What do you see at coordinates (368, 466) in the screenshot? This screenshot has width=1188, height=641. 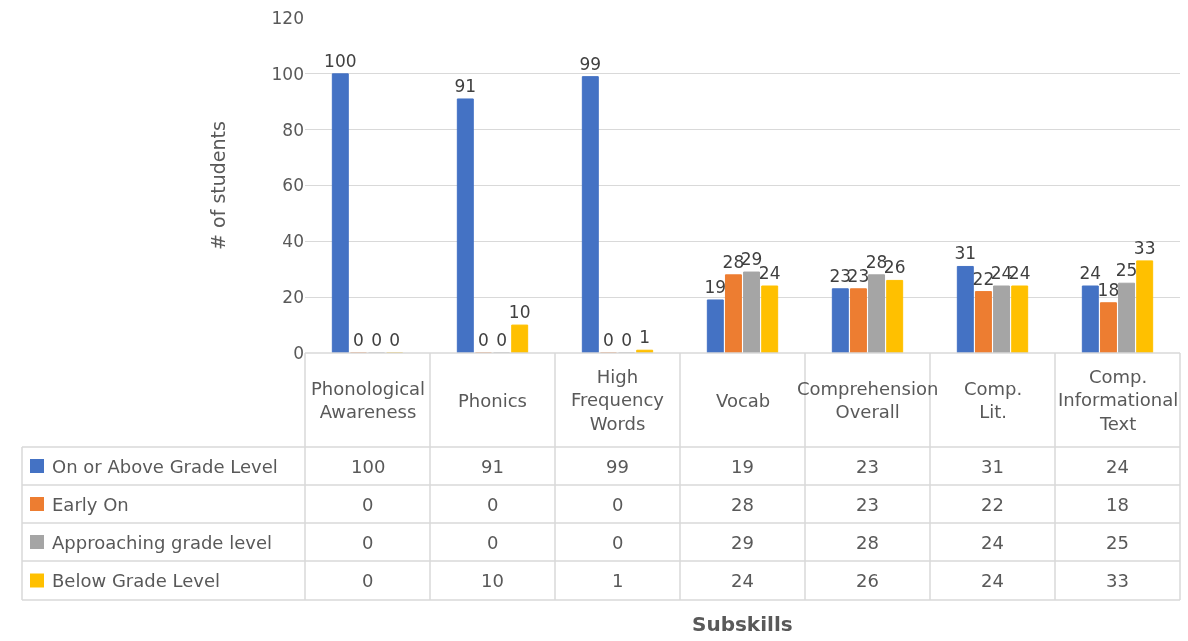 I see `data-label: 100` at bounding box center [368, 466].